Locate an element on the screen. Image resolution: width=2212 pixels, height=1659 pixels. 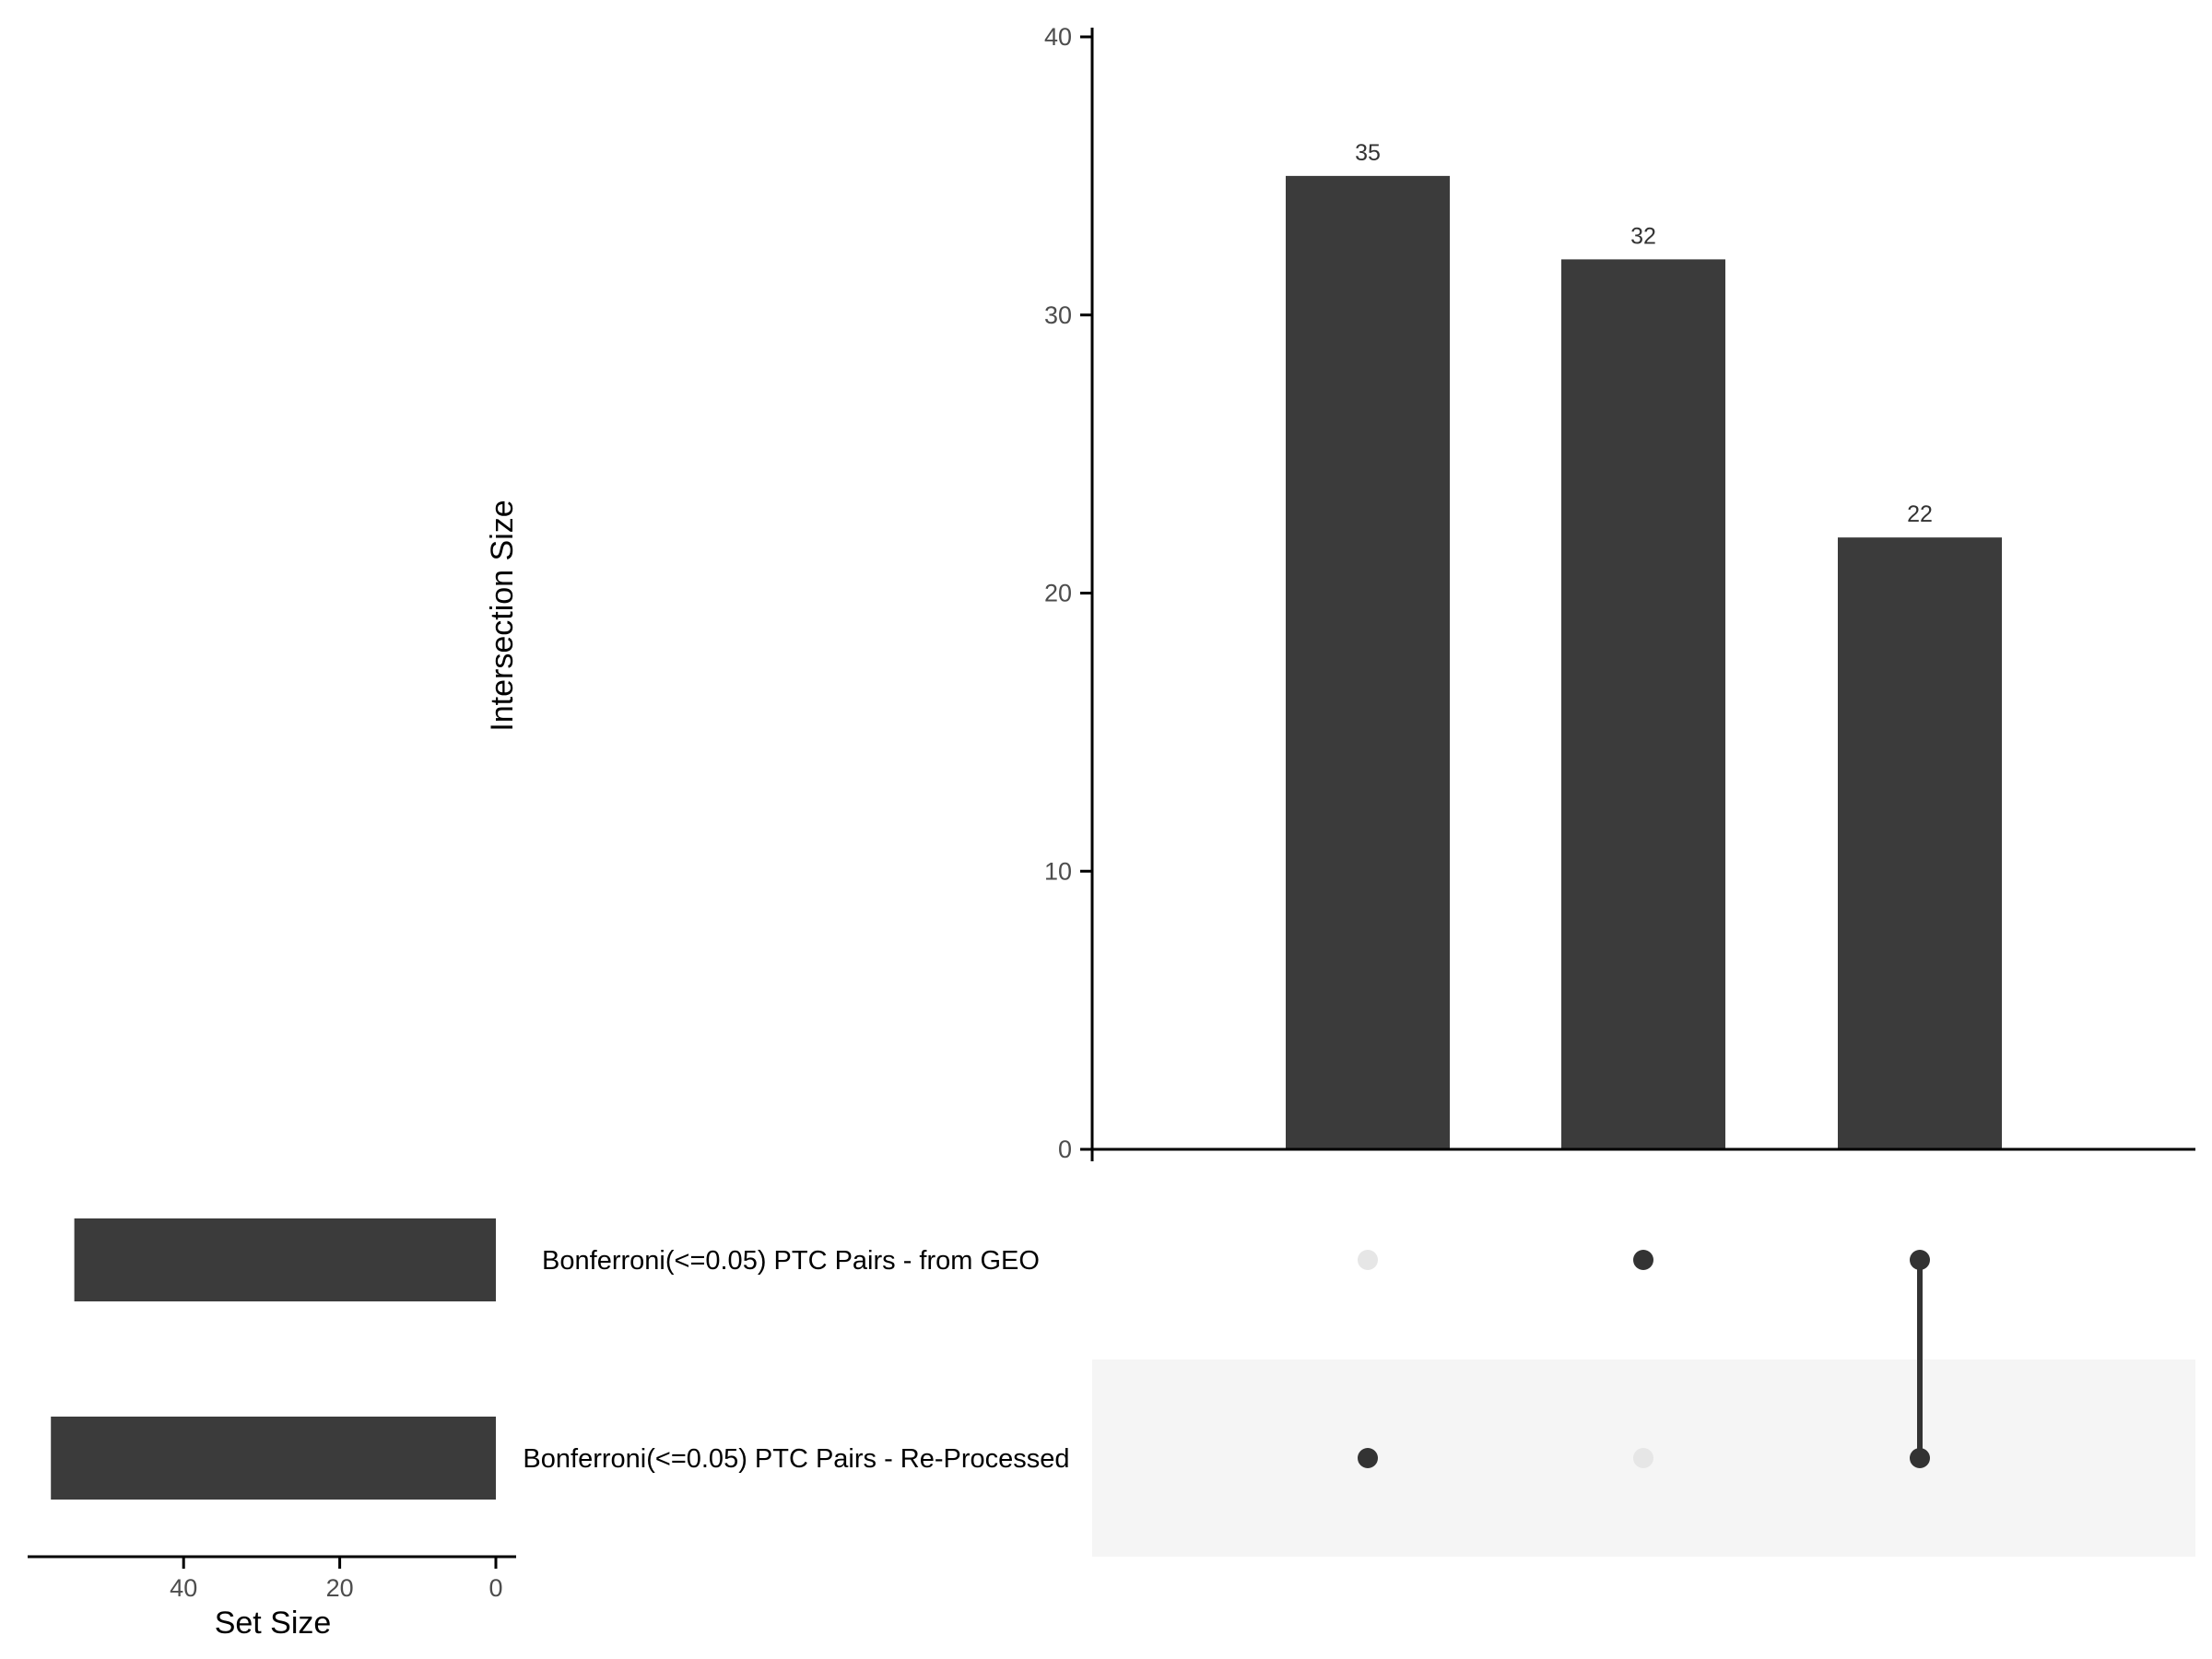
intersection-bar-labels: 35 32 22 is located at coordinates (1644, 333).